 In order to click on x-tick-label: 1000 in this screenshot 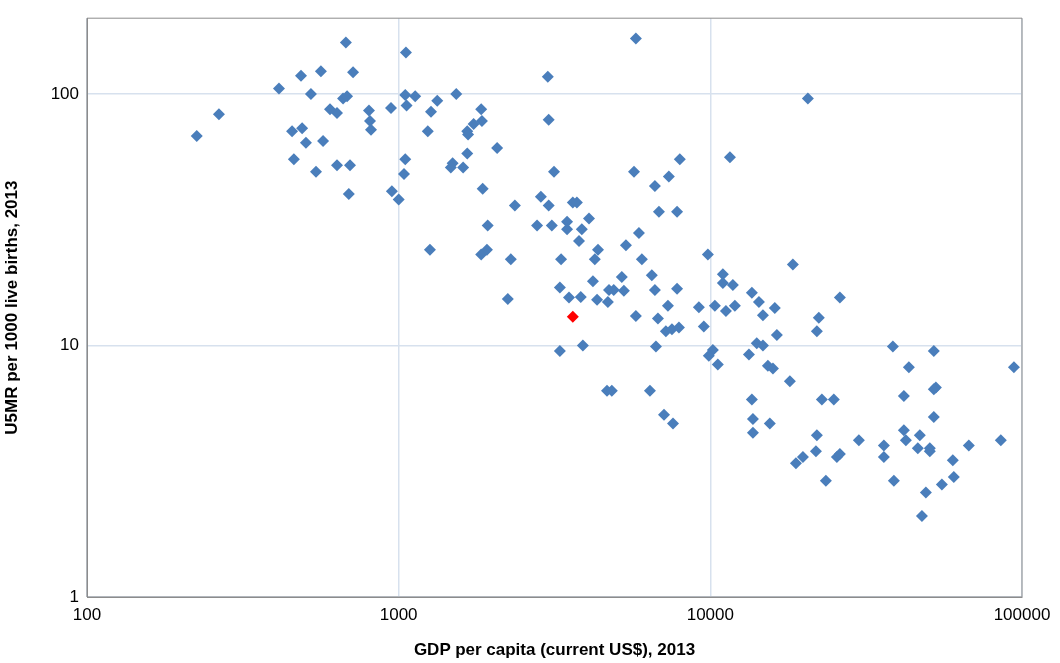, I will do `click(398, 614)`.